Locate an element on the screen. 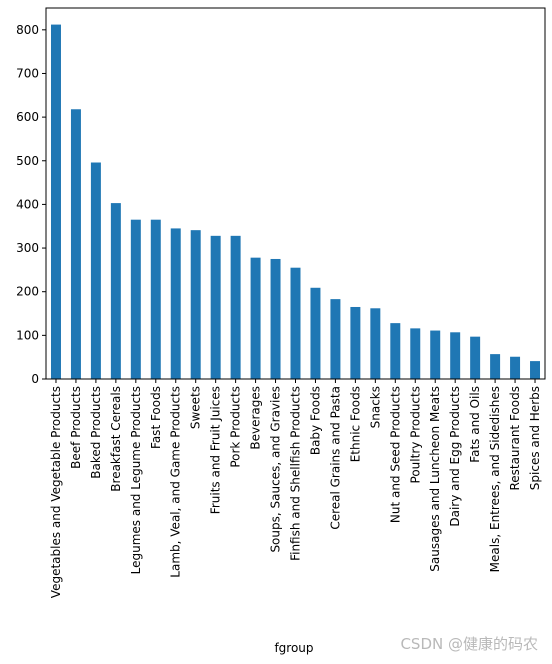 This screenshot has height=664, width=552. x-tick-label: Breakfast Cereals is located at coordinates (116, 439).